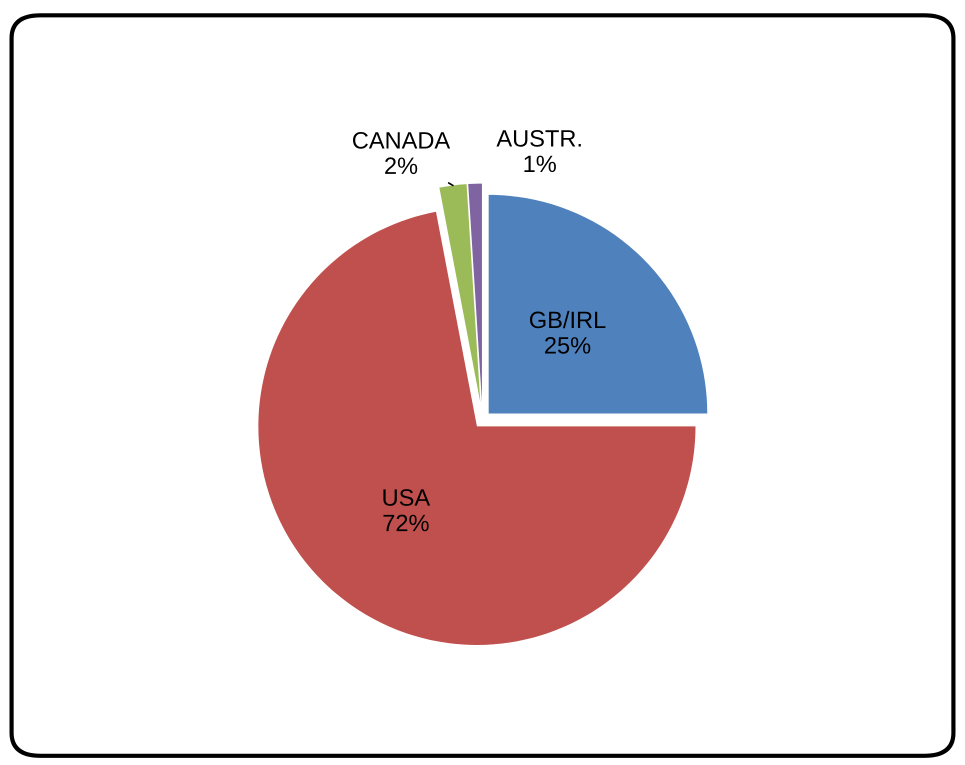  I want to click on data-label: 25%, so click(567, 345).